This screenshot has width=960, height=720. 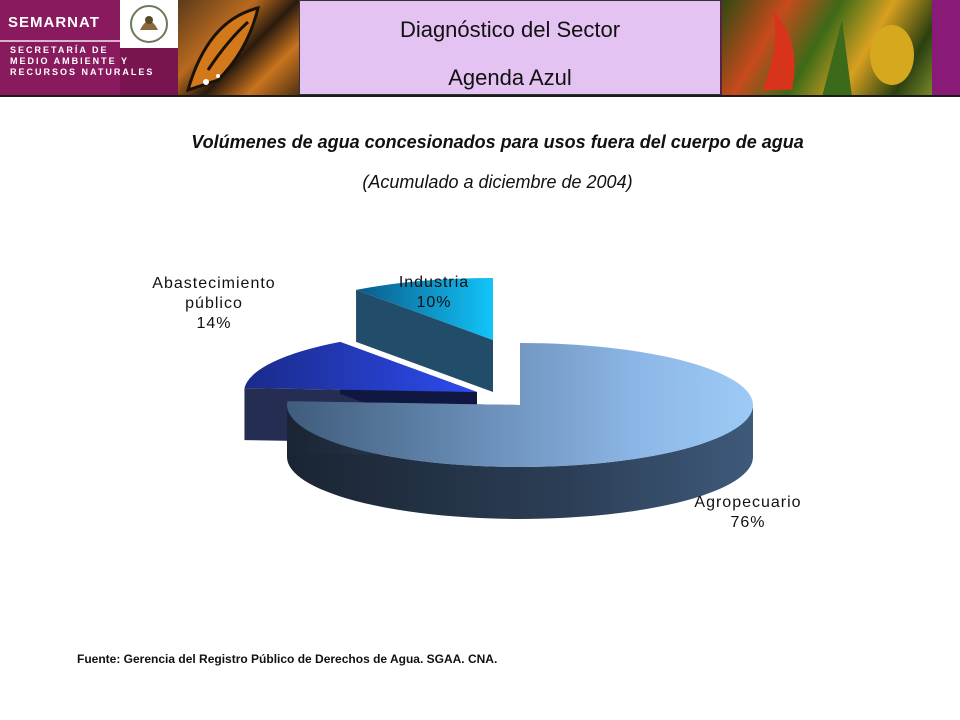 I want to click on slide-title-box: Diagnóstico del Sector Agenda Azul, so click(x=510, y=47).